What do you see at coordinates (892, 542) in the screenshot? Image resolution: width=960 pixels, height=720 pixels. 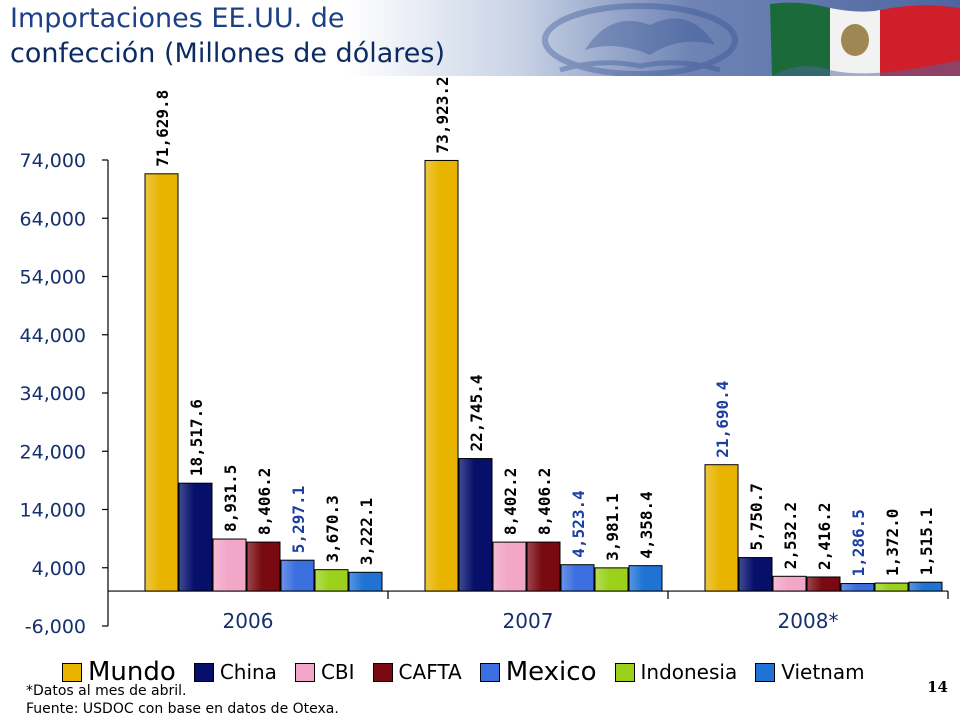 I see `data-label: 1,372.0` at bounding box center [892, 542].